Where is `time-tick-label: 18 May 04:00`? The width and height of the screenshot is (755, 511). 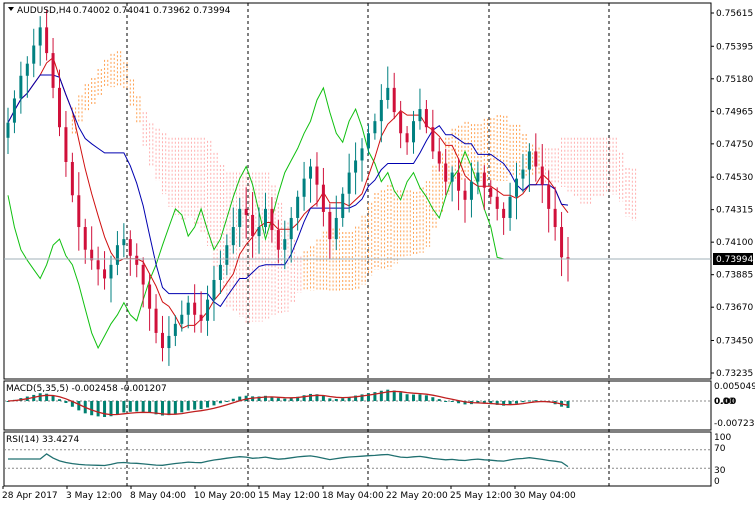 time-tick-label: 18 May 04:00 is located at coordinates (353, 496).